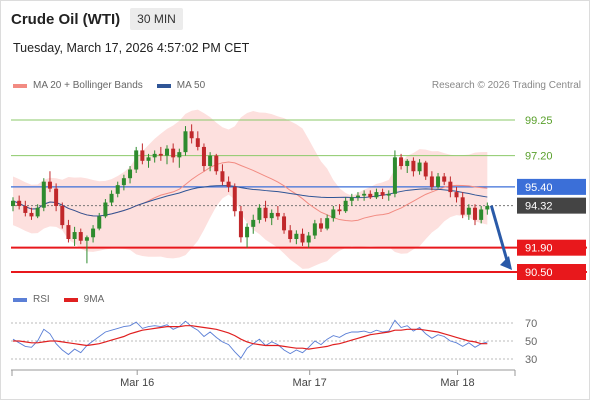  What do you see at coordinates (191, 85) in the screenshot?
I see `legend-label-ma50: MA 50` at bounding box center [191, 85].